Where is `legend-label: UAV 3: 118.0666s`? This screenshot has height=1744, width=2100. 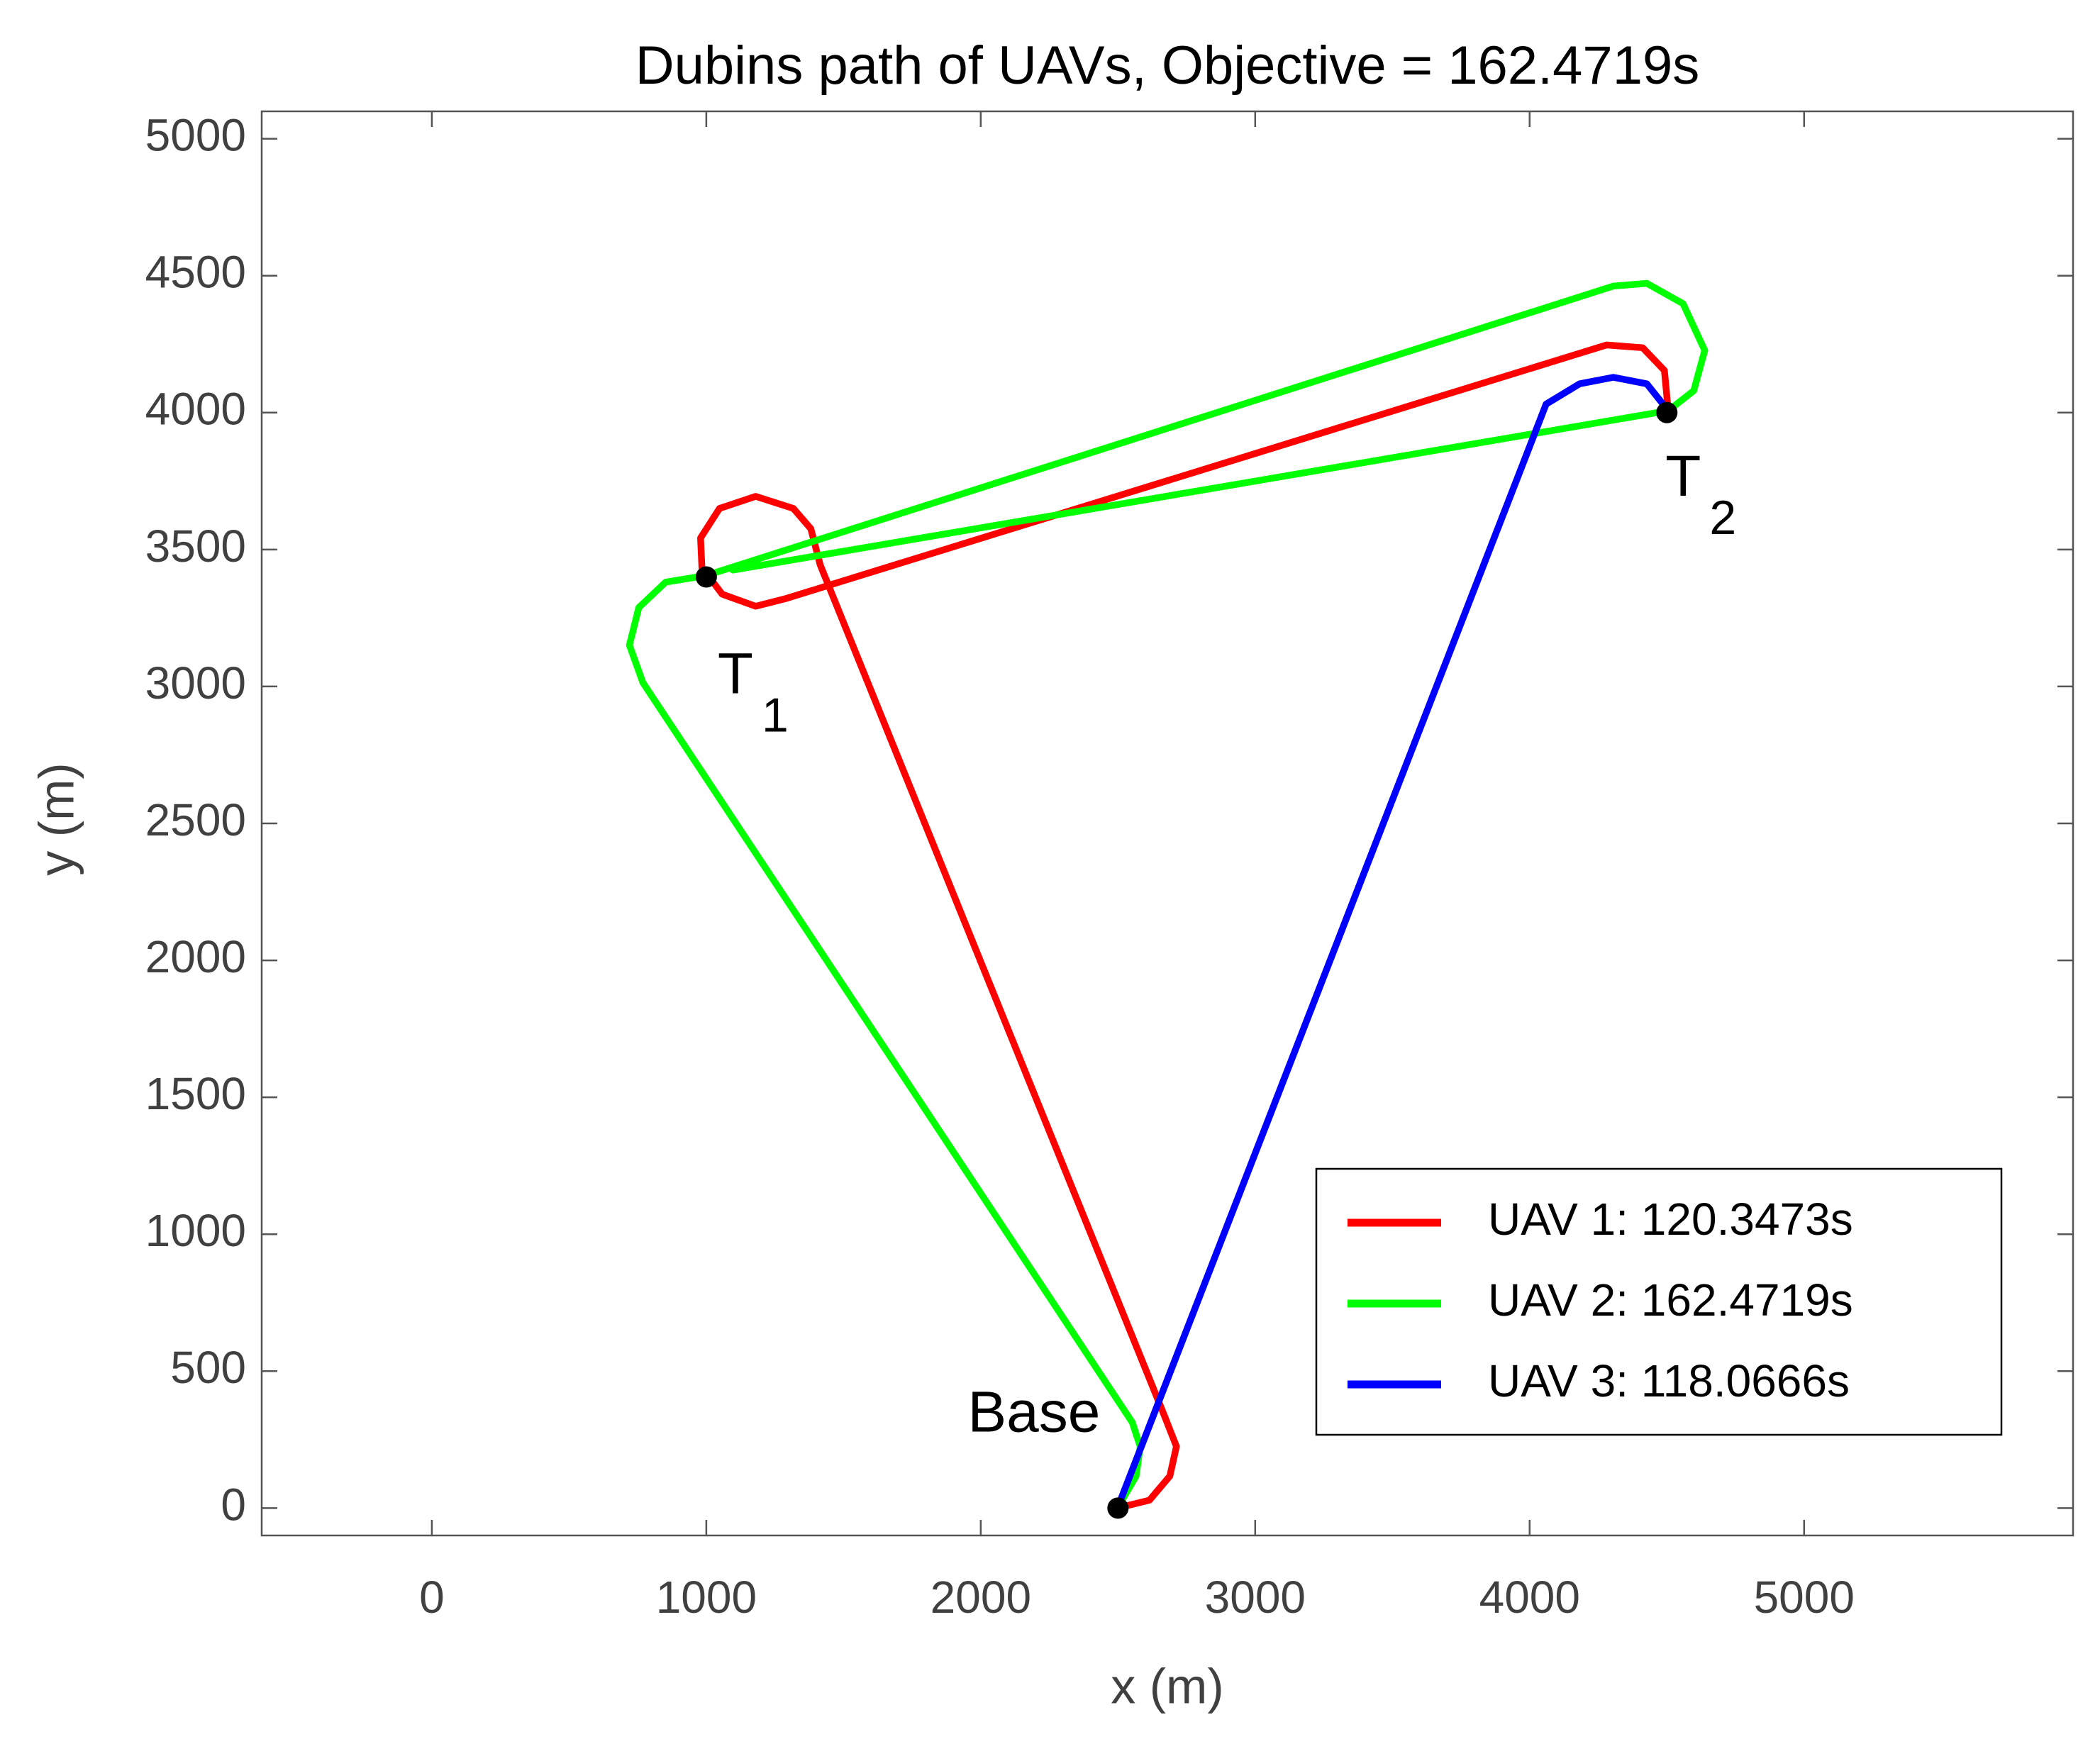 legend-label: UAV 3: 118.0666s is located at coordinates (1669, 1380).